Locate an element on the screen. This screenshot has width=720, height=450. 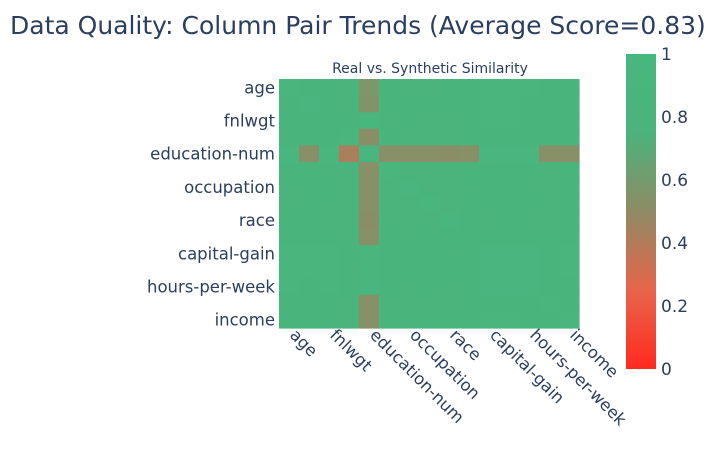
heatmap-cell-education-num-capital-gain is located at coordinates (489, 154).